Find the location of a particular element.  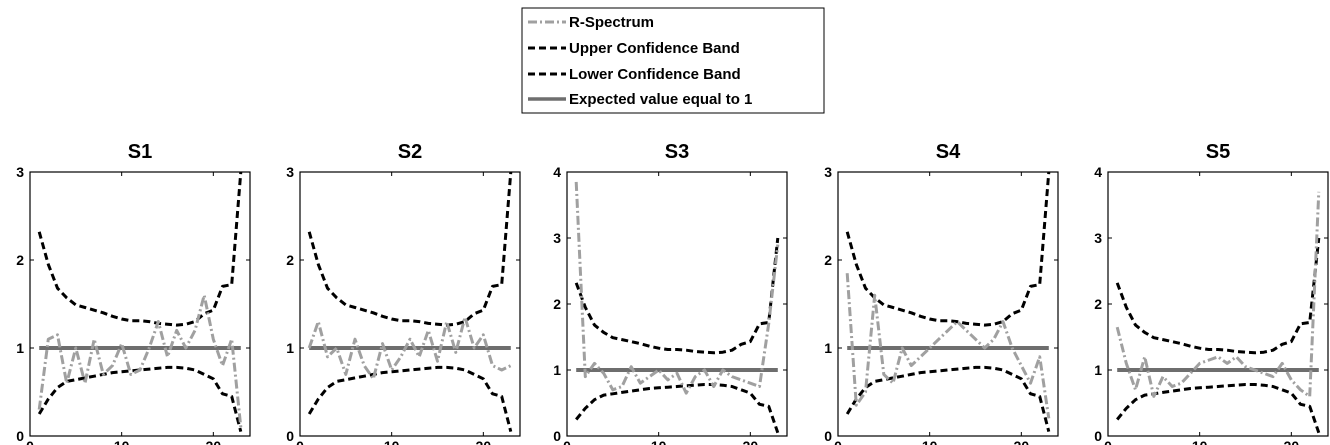

panel-s1-xtick-label: 0 is located at coordinates (30, 441).